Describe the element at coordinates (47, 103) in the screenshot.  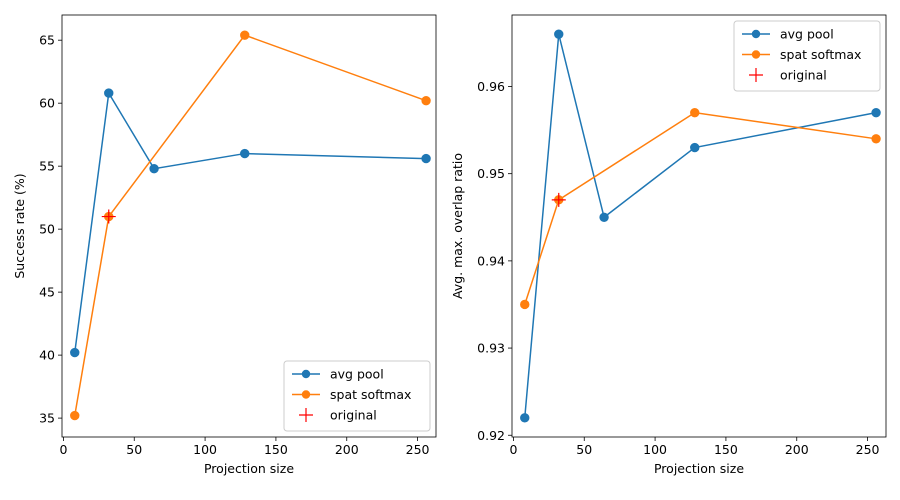
I see `y-tick-label: 60` at that location.